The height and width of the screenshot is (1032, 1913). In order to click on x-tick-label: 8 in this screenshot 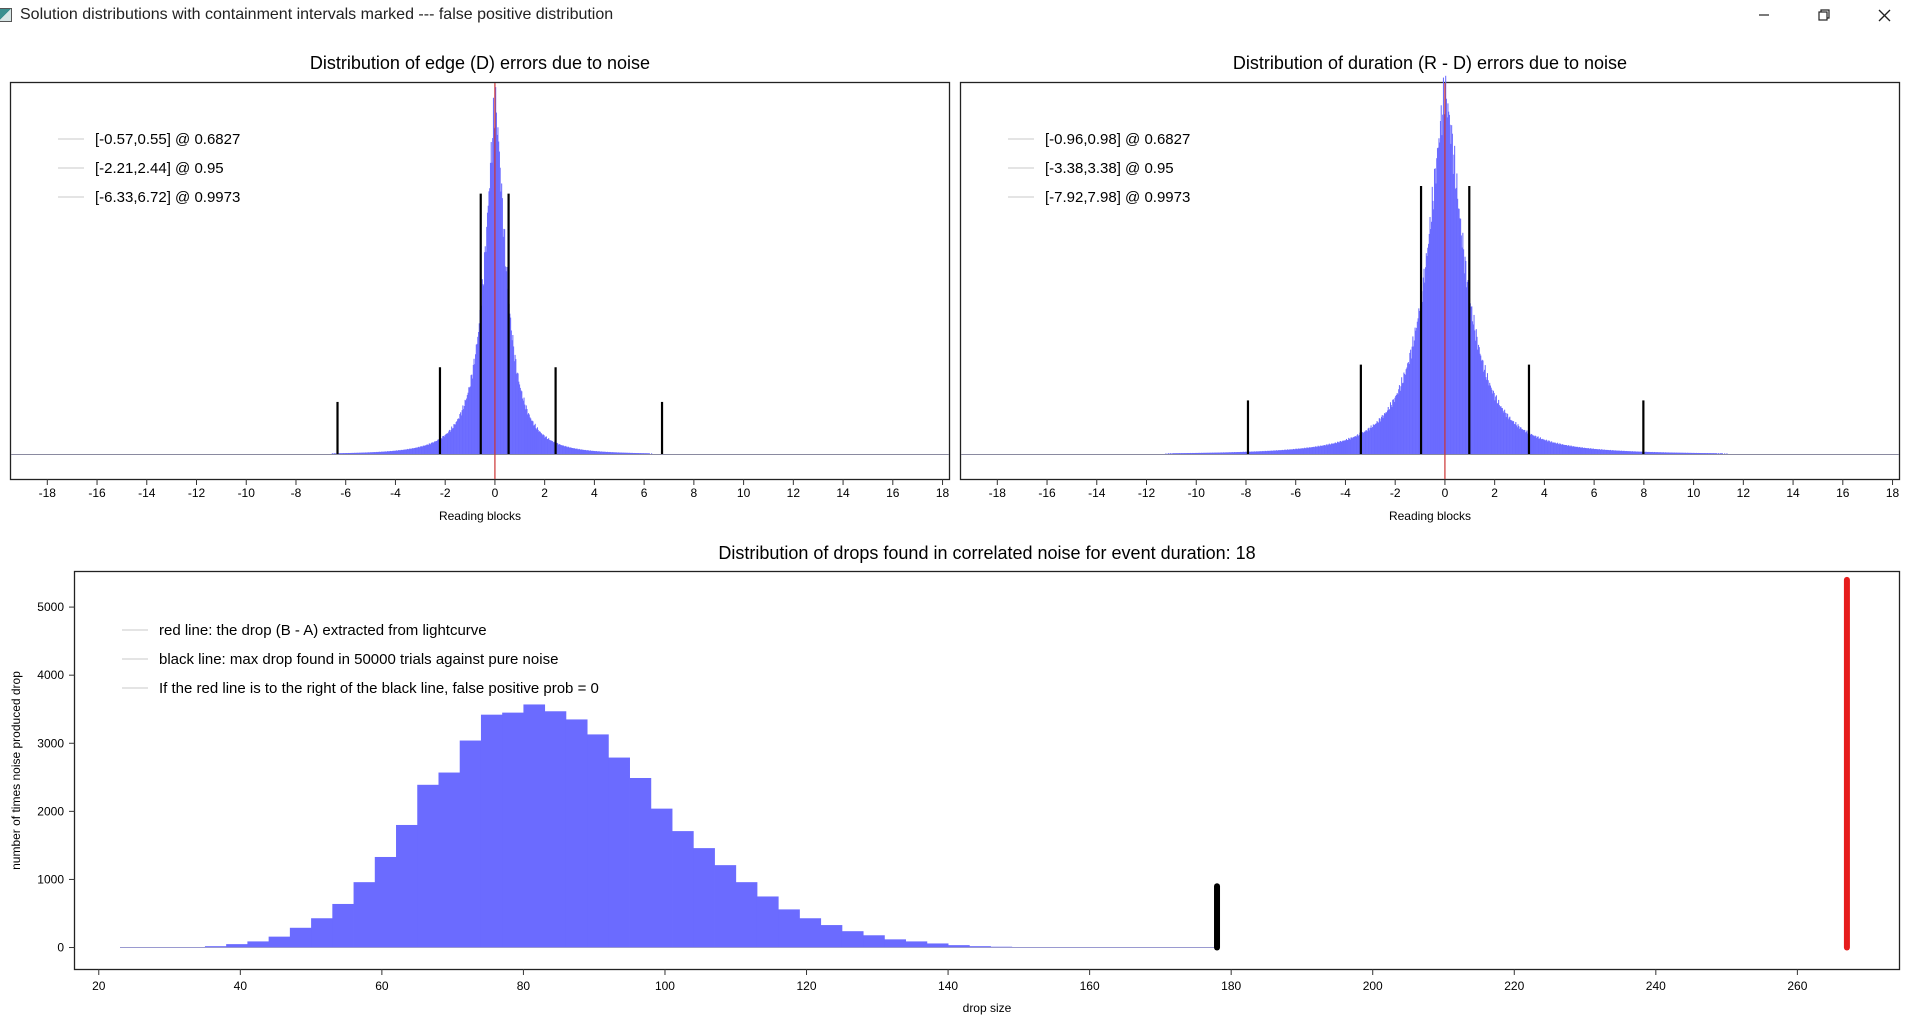, I will do `click(694, 493)`.